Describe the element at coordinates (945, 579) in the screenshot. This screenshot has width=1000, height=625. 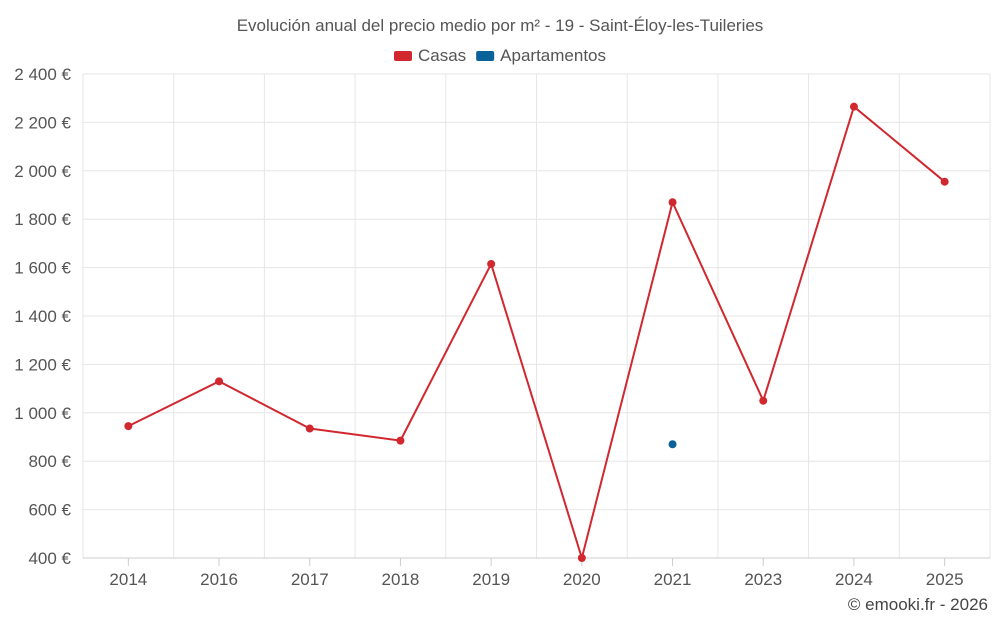
I see `x-tick-label: 2025` at that location.